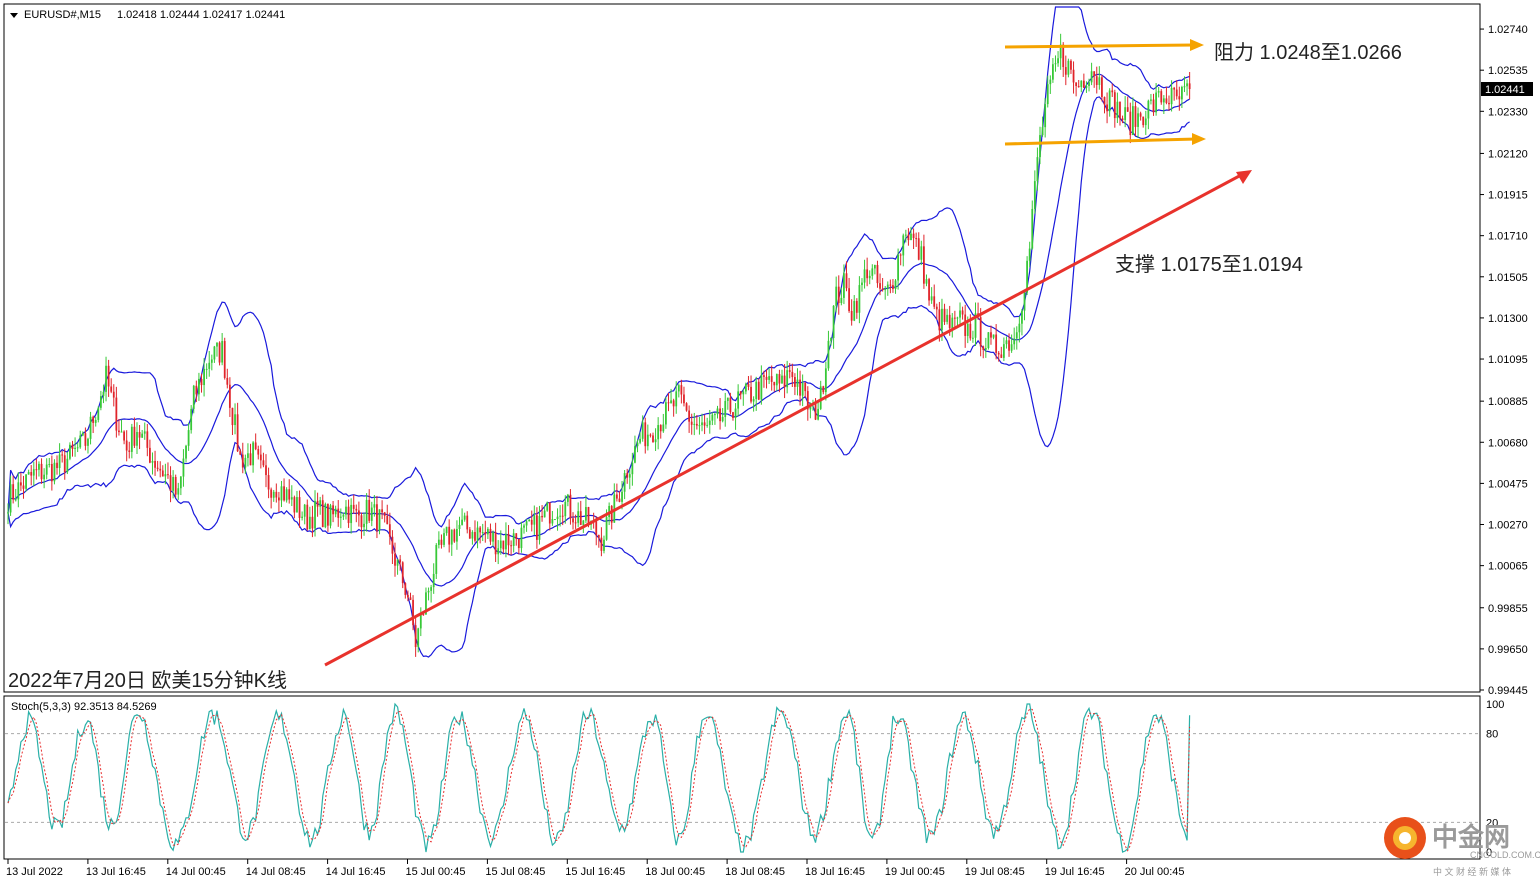 The height and width of the screenshot is (894, 1540). What do you see at coordinates (1489, 853) in the screenshot?
I see `stoch-tick-label: 0` at bounding box center [1489, 853].